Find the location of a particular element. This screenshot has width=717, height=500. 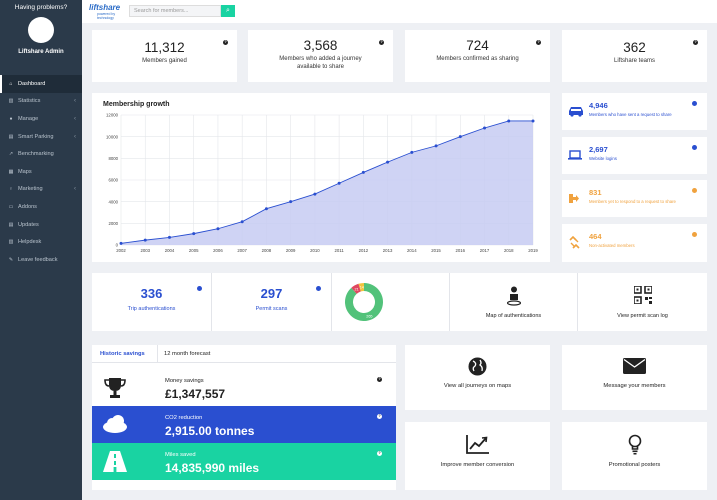

liftshare-logo: liftshare powered by technology is located at coordinates (106, 11).